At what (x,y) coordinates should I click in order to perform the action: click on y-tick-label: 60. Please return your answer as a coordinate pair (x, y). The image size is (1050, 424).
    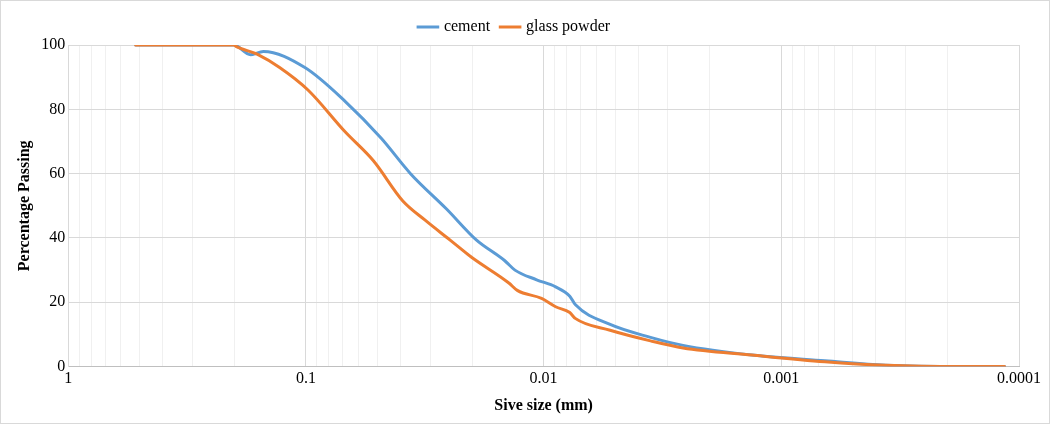
    Looking at the image, I should click on (57, 172).